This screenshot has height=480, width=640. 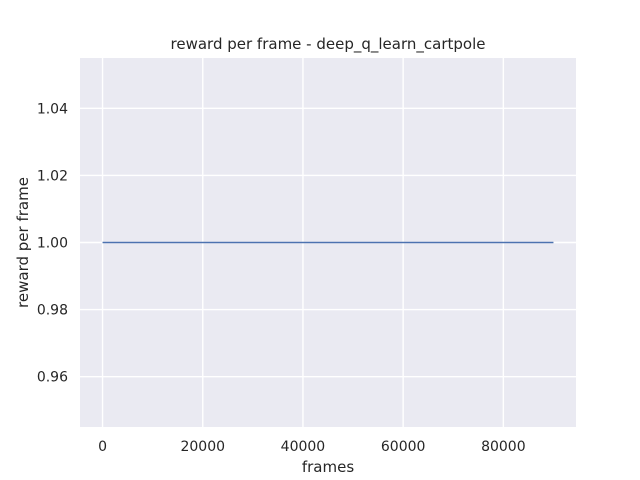 I want to click on y-axis-ticks: 0.96 0.98 1.00 1.02 1.04, so click(x=52, y=243).